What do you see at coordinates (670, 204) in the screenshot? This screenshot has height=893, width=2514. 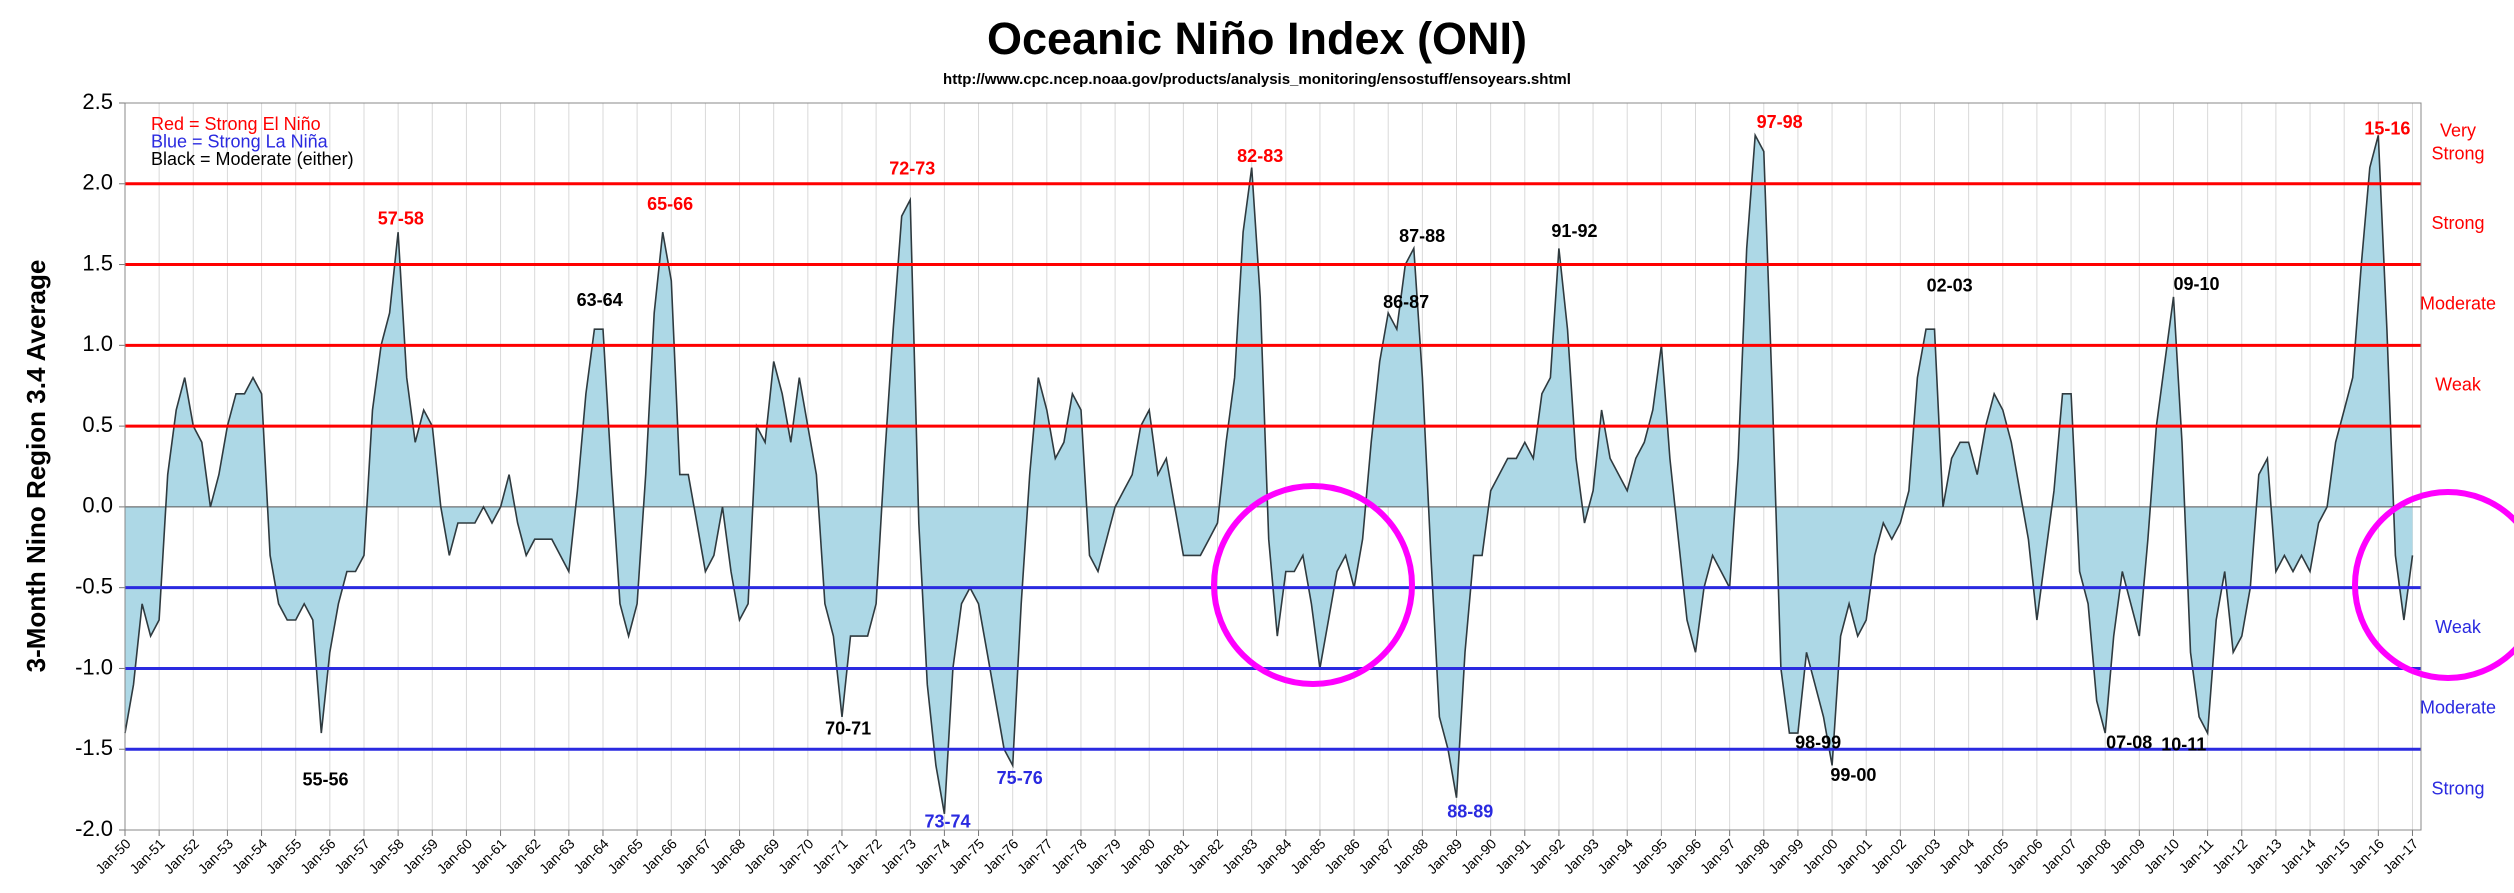 I see `event-label: 65-66` at bounding box center [670, 204].